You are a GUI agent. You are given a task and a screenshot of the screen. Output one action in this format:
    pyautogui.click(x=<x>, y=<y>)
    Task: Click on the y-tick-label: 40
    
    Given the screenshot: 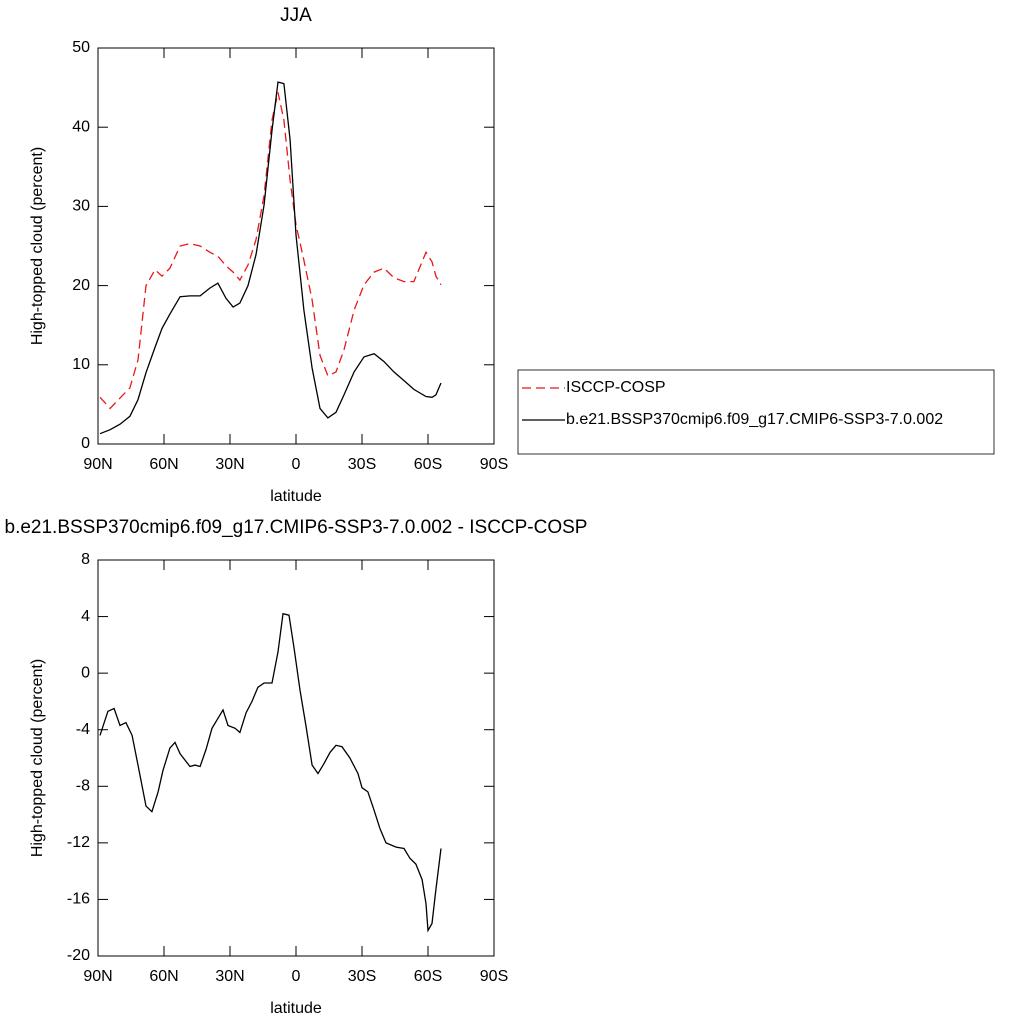 What is the action you would take?
    pyautogui.click(x=81, y=126)
    